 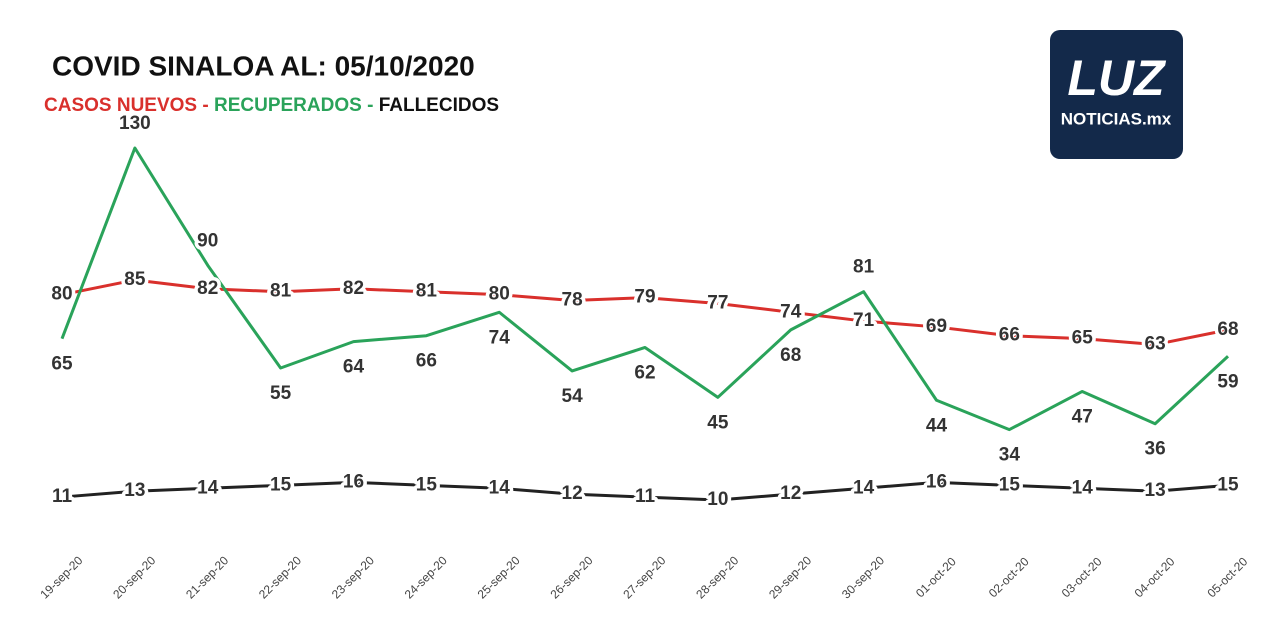 I want to click on x-tick-label: 19-sep-20, so click(x=61, y=577).